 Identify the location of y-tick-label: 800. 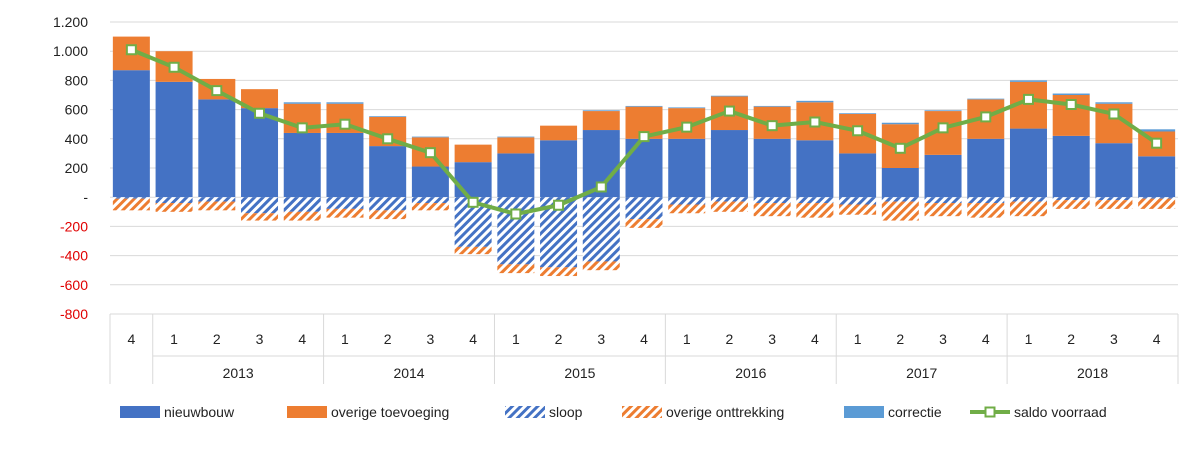
(77, 80).